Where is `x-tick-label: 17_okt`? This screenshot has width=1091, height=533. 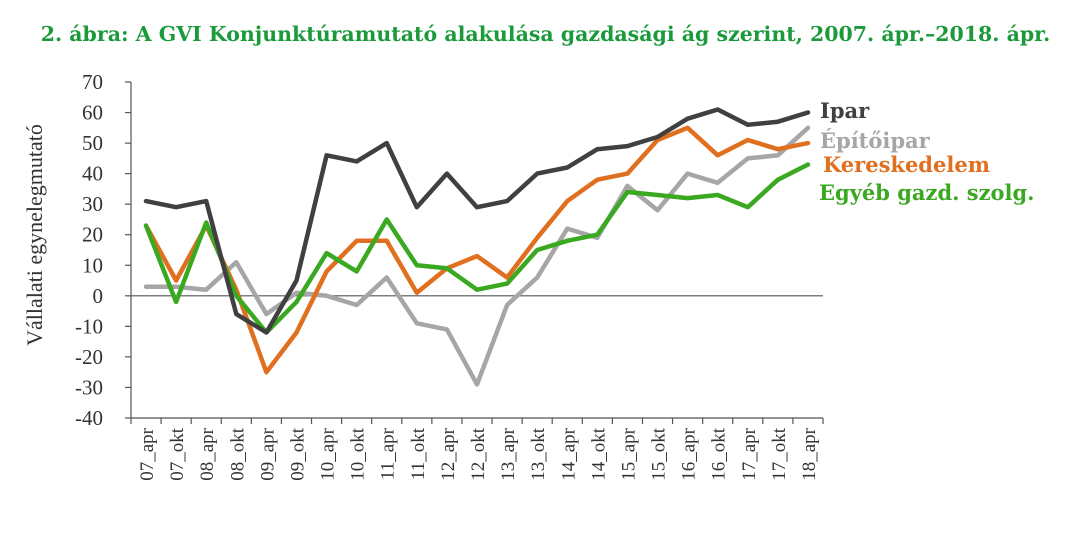
x-tick-label: 17_okt is located at coordinates (779, 454).